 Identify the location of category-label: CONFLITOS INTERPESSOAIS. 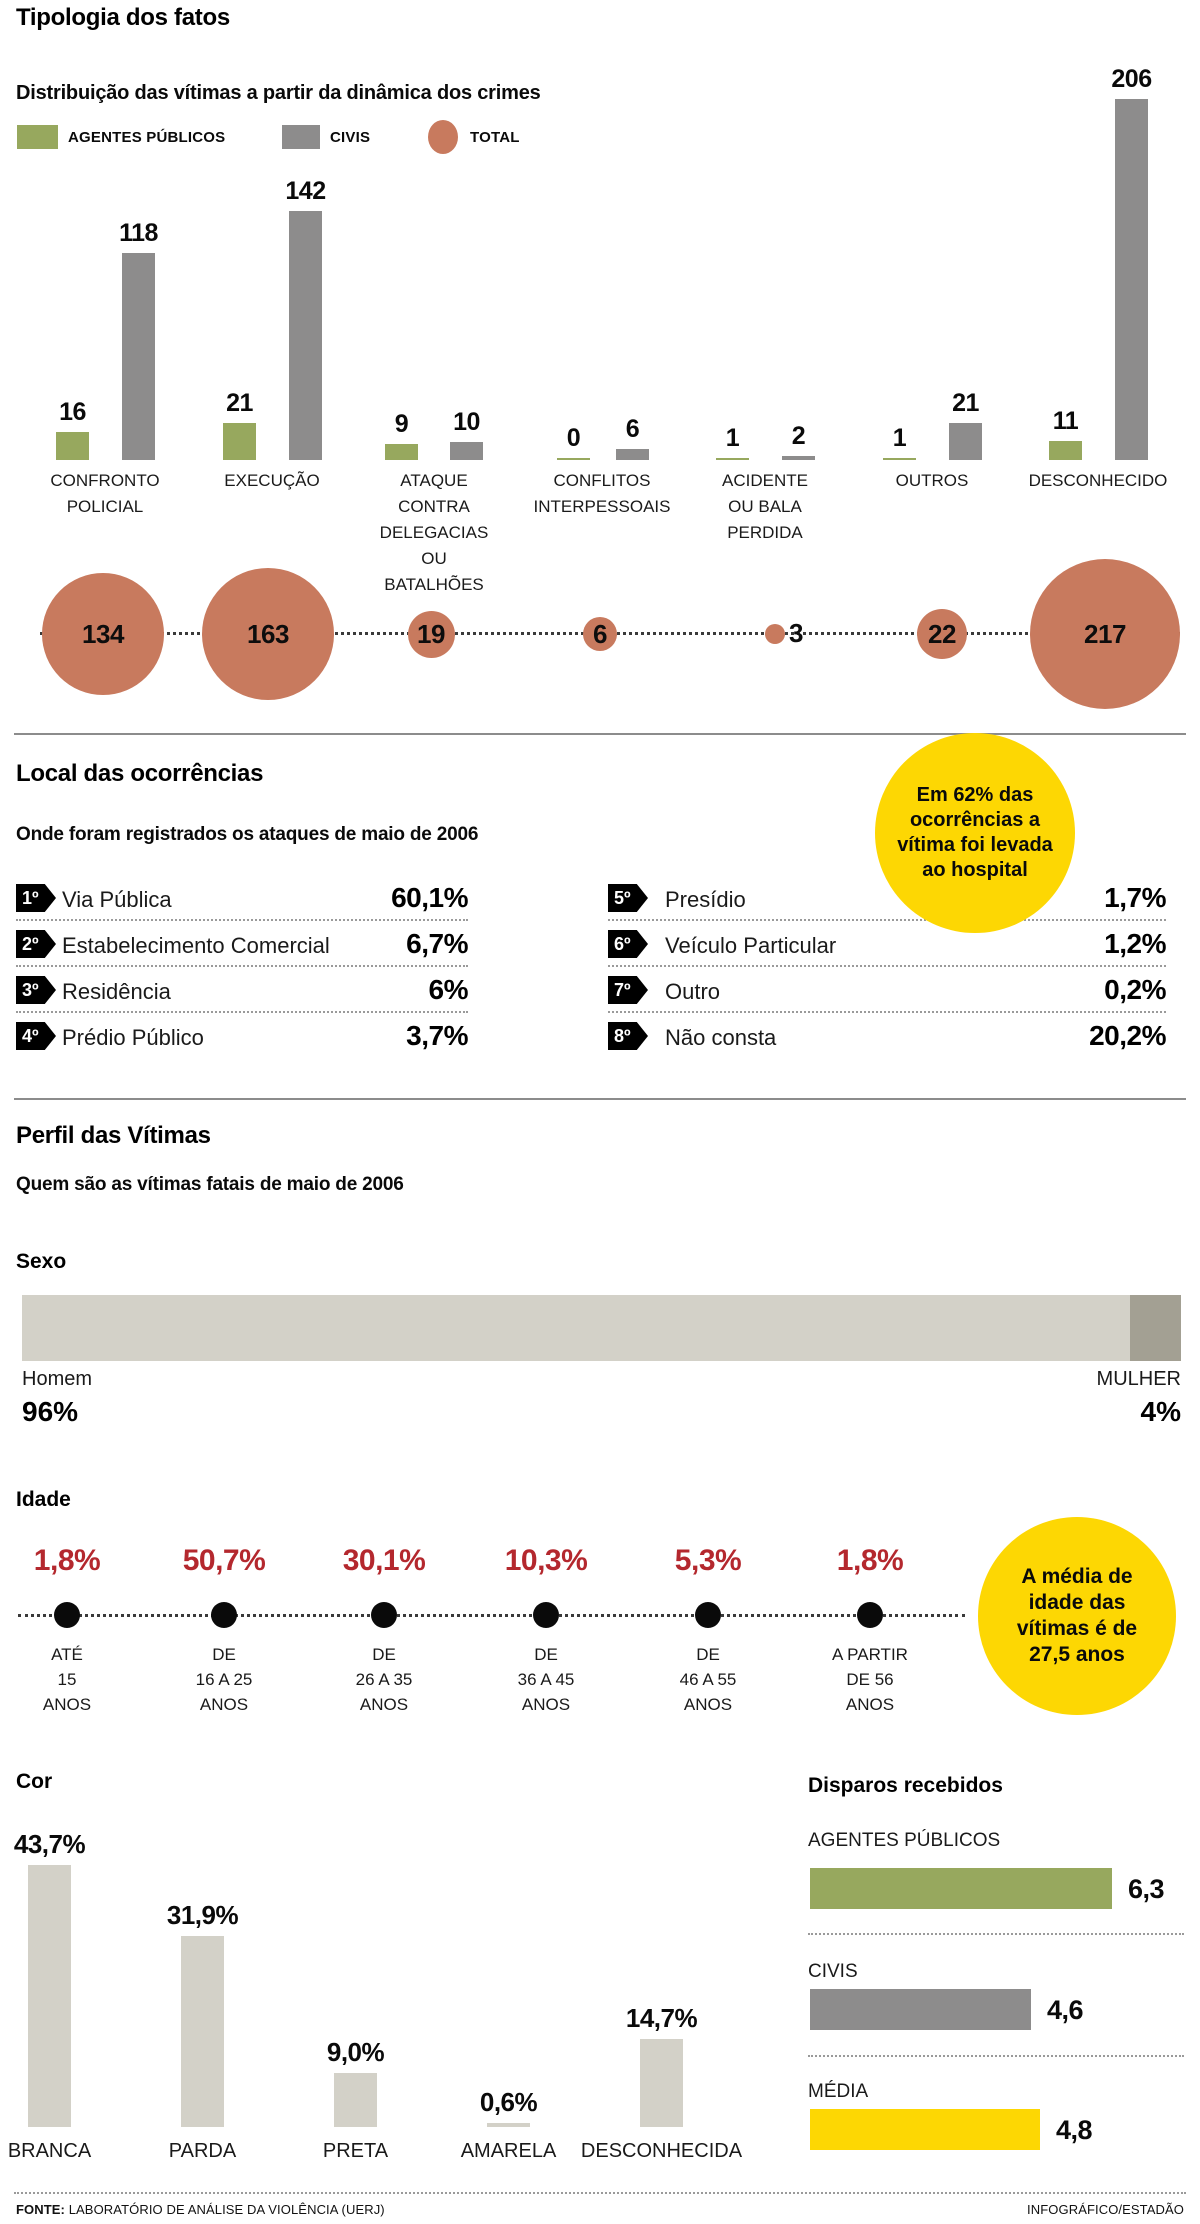
(602, 493).